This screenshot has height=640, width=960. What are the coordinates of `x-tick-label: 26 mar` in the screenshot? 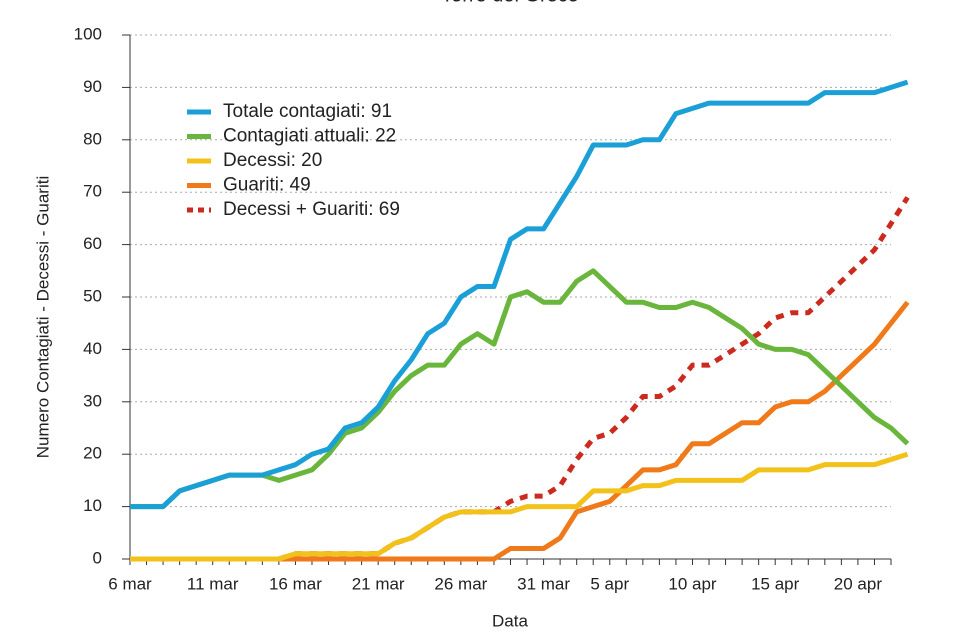 It's located at (460, 583).